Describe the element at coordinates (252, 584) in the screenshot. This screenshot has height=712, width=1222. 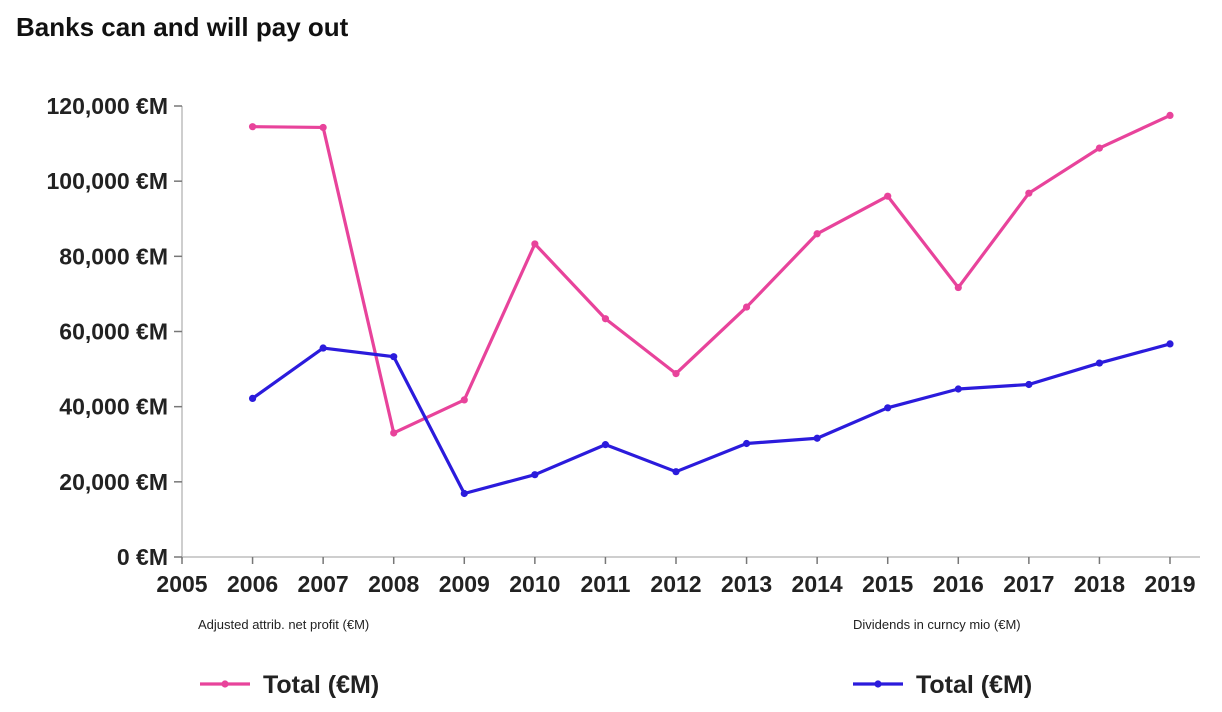
I see `x-tick-label: 2006` at that location.